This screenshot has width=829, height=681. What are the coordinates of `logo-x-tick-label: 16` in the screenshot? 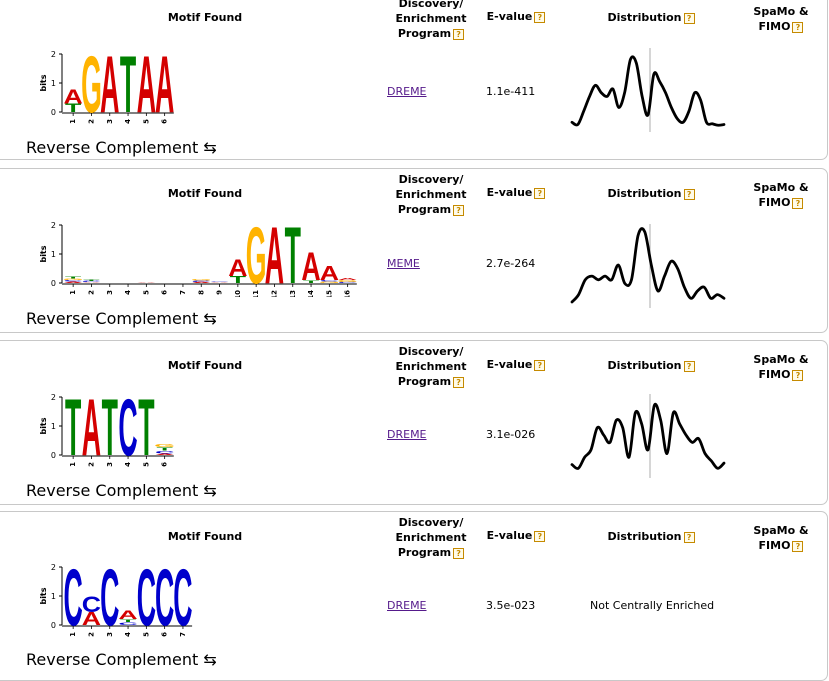 It's located at (348, 293).